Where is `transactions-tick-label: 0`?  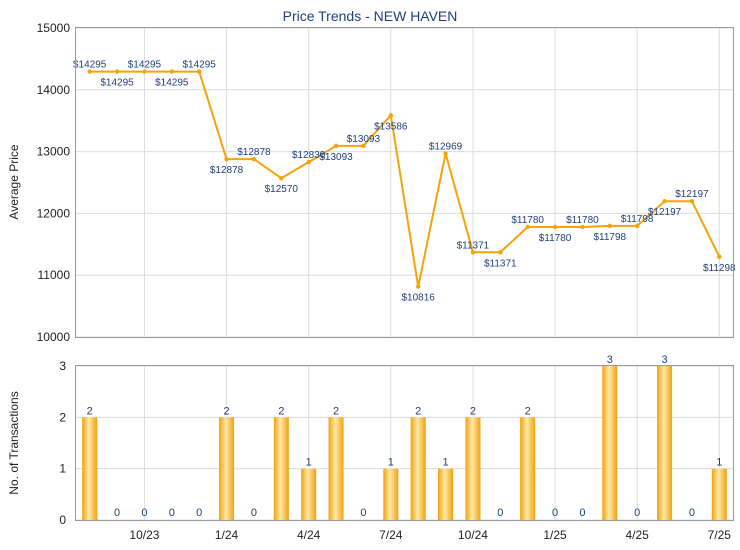
transactions-tick-label: 0 is located at coordinates (62, 520).